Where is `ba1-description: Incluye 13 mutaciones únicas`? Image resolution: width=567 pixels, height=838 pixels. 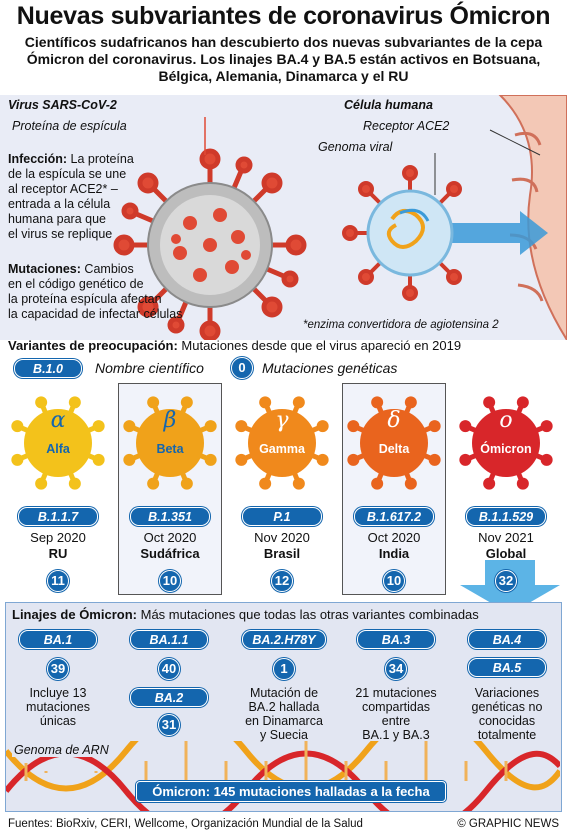 ba1-description: Incluye 13 mutaciones únicas is located at coordinates (58, 707).